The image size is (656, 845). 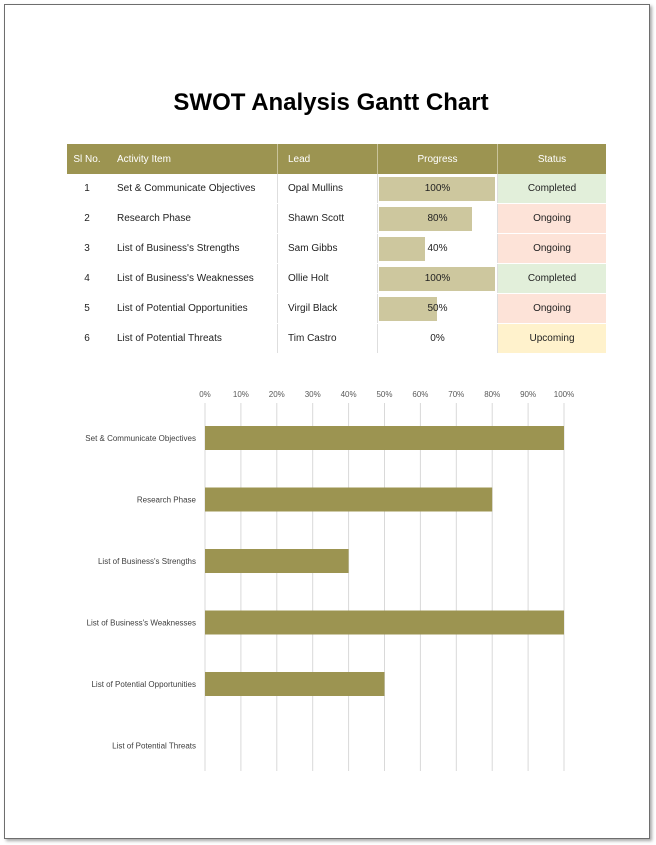 What do you see at coordinates (141, 623) in the screenshot?
I see `y-category-label: List of Business's Weaknesses` at bounding box center [141, 623].